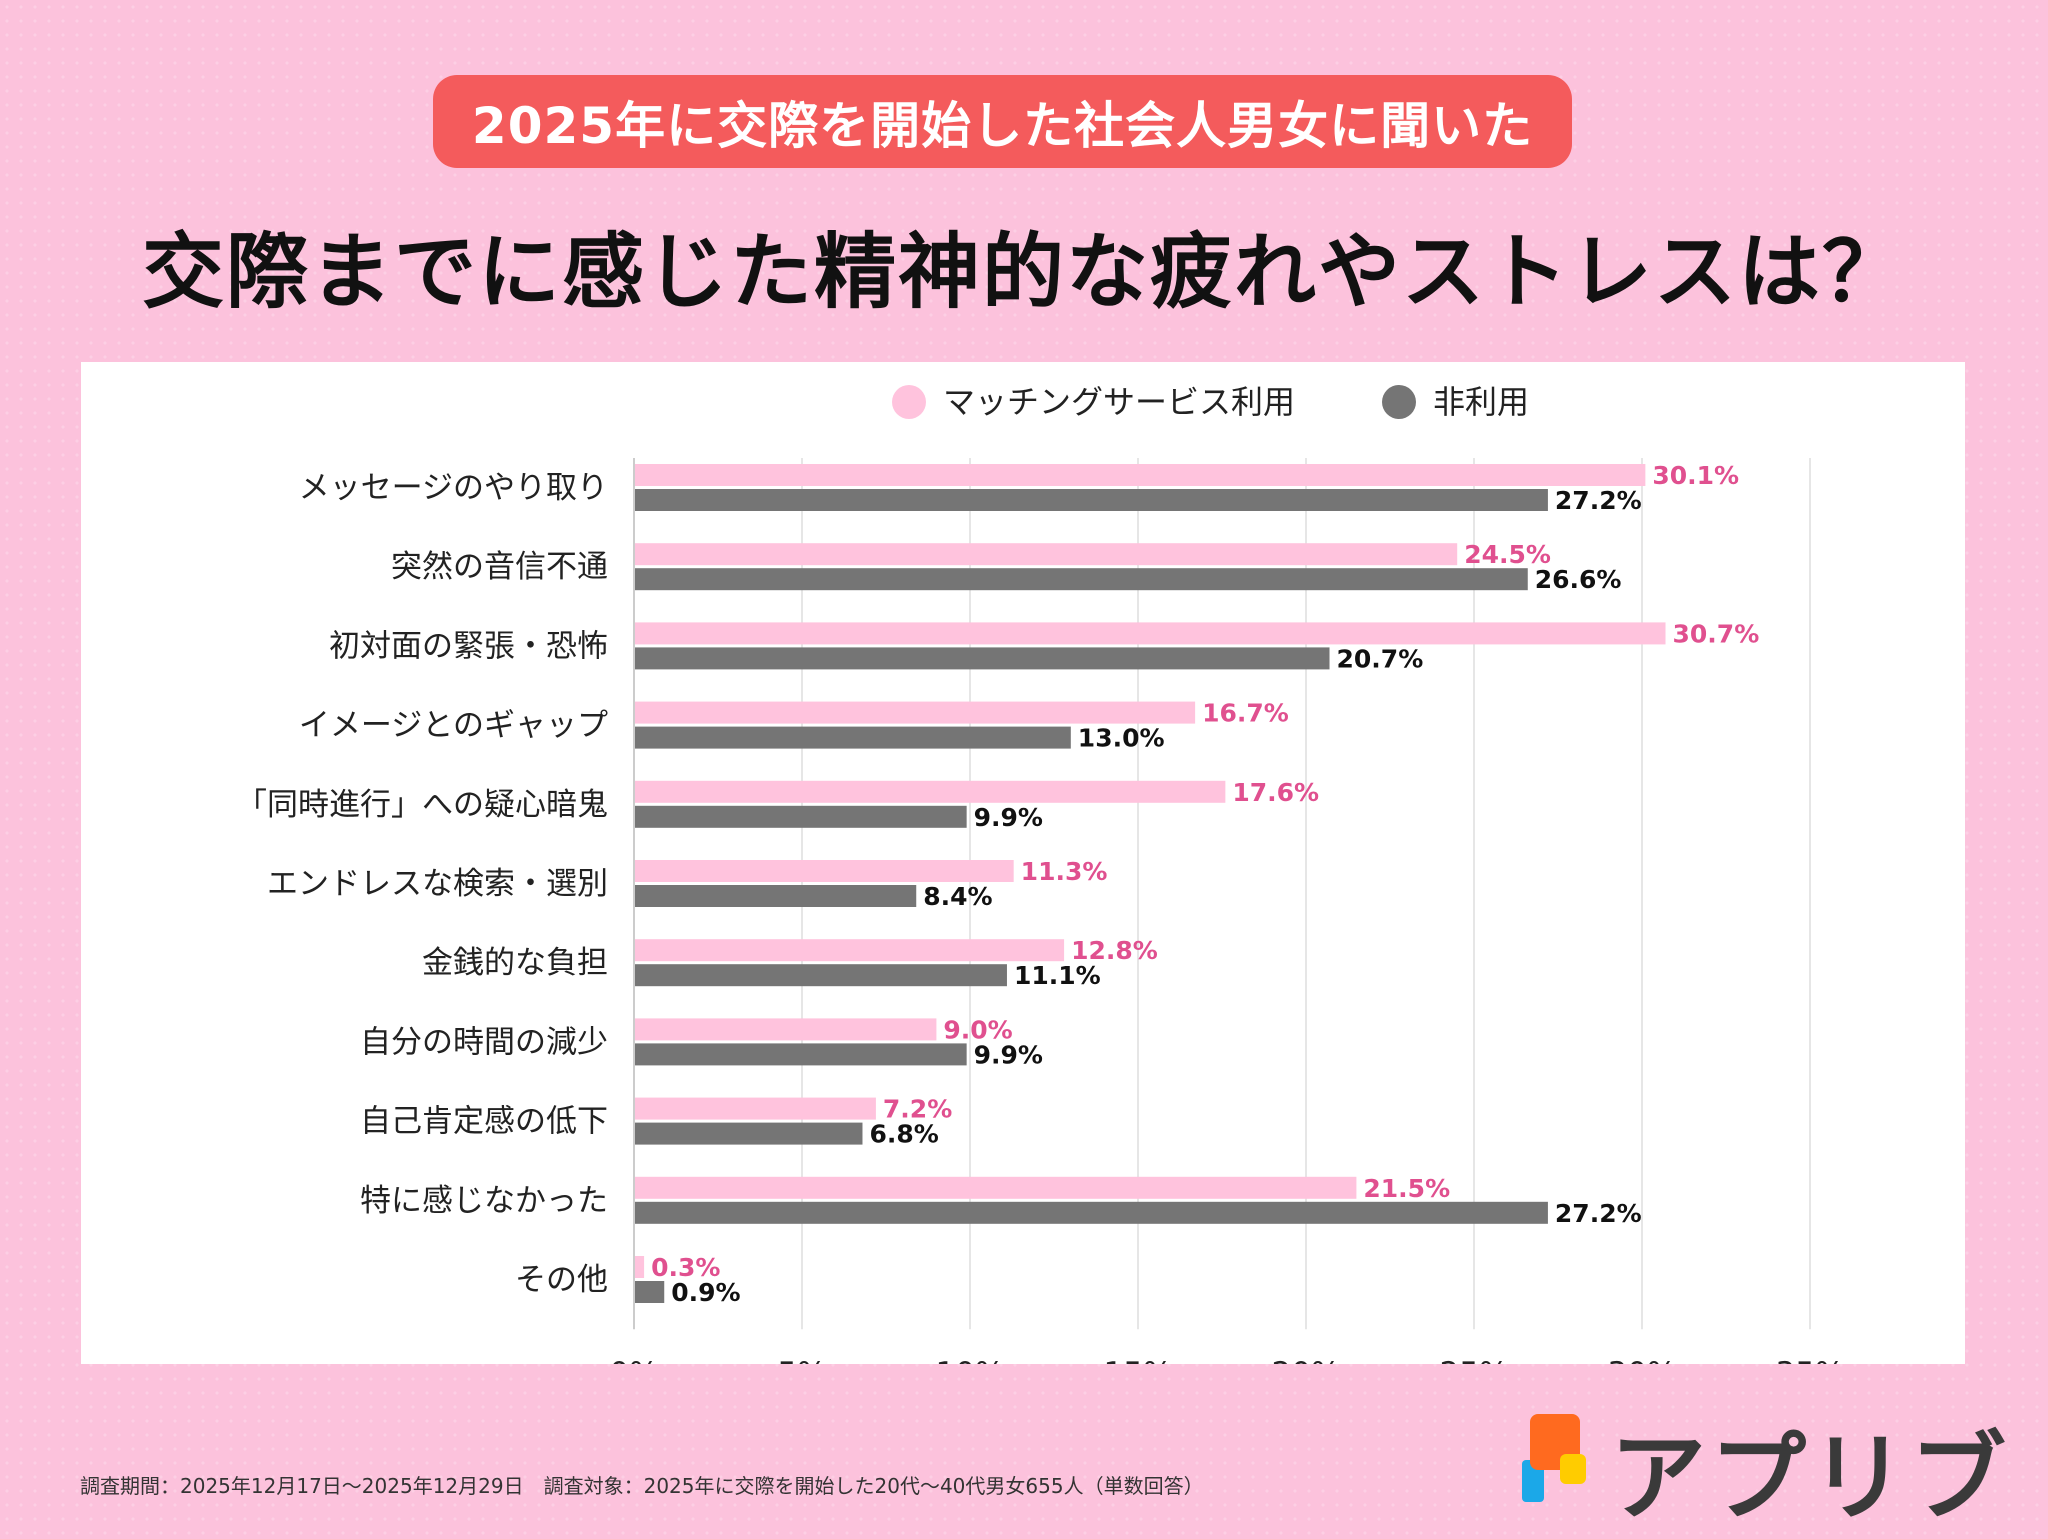 This screenshot has width=2048, height=1539. I want to click on x-tick-label: 15%, so click(1138, 1360).